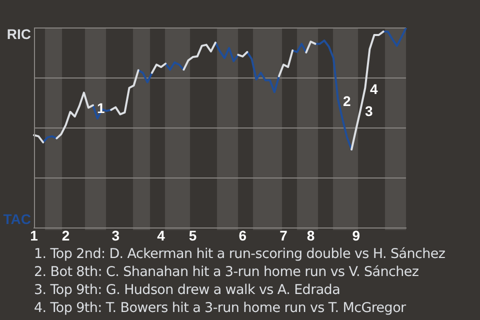  Describe the element at coordinates (188, 290) in the screenshot. I see `text: 3. Top 9th: G. Hudson drew a walk vs A. Edrada` at that location.